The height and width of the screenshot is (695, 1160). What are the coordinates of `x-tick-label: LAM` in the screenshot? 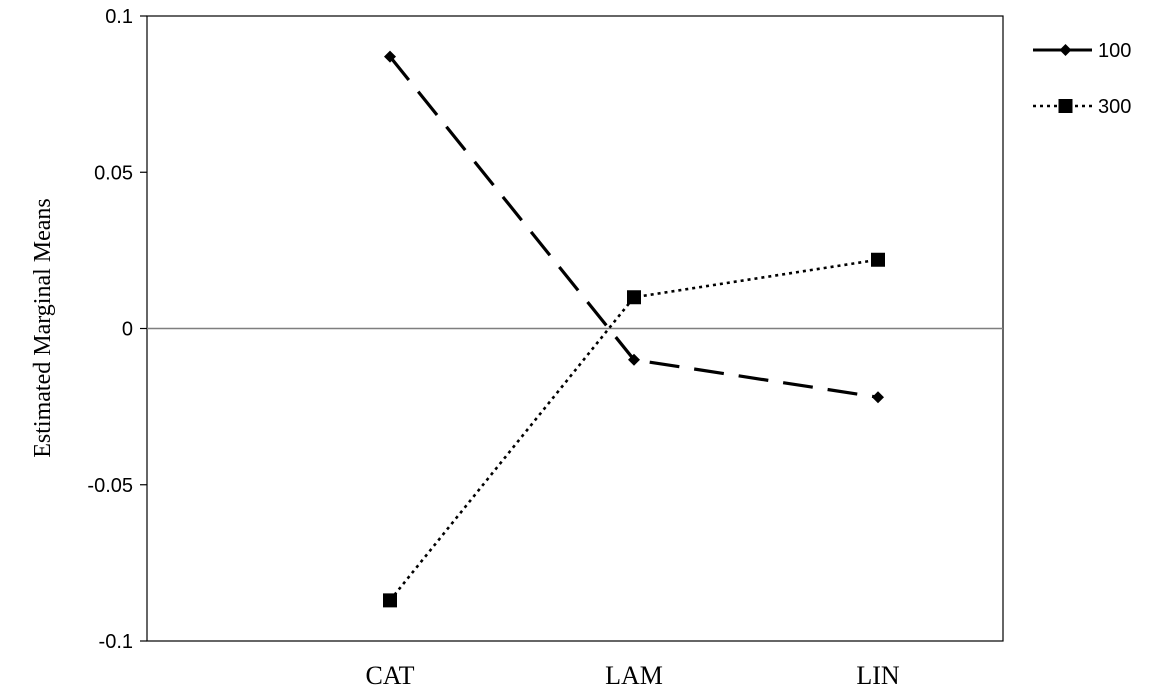 It's located at (634, 675).